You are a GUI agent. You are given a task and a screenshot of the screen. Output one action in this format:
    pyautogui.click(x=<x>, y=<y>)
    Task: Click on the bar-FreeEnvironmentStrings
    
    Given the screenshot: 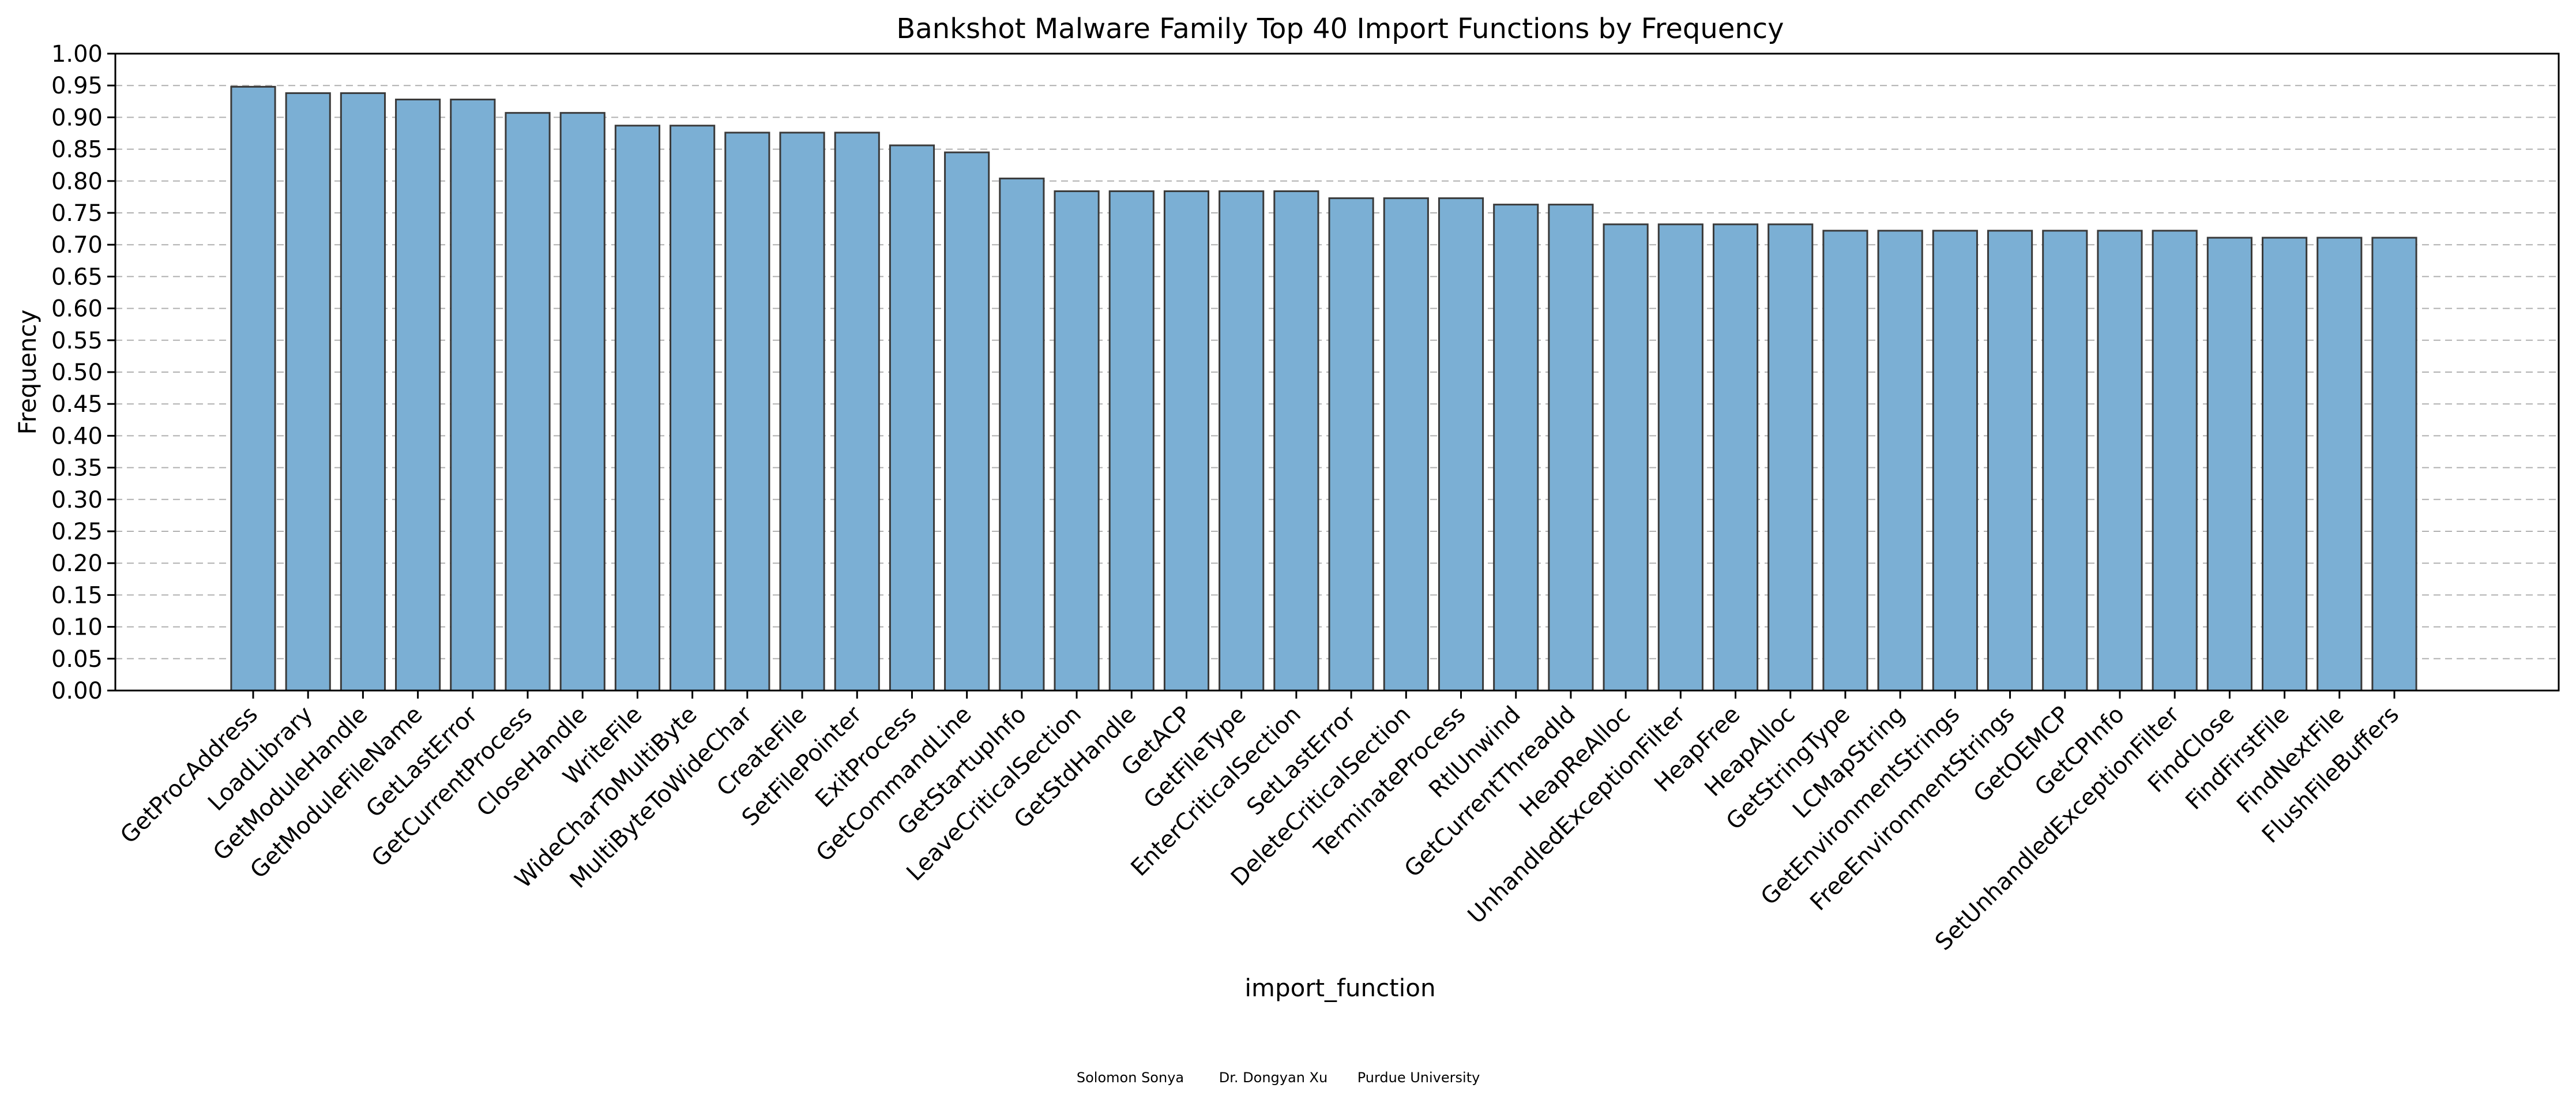 What is the action you would take?
    pyautogui.click(x=2010, y=461)
    